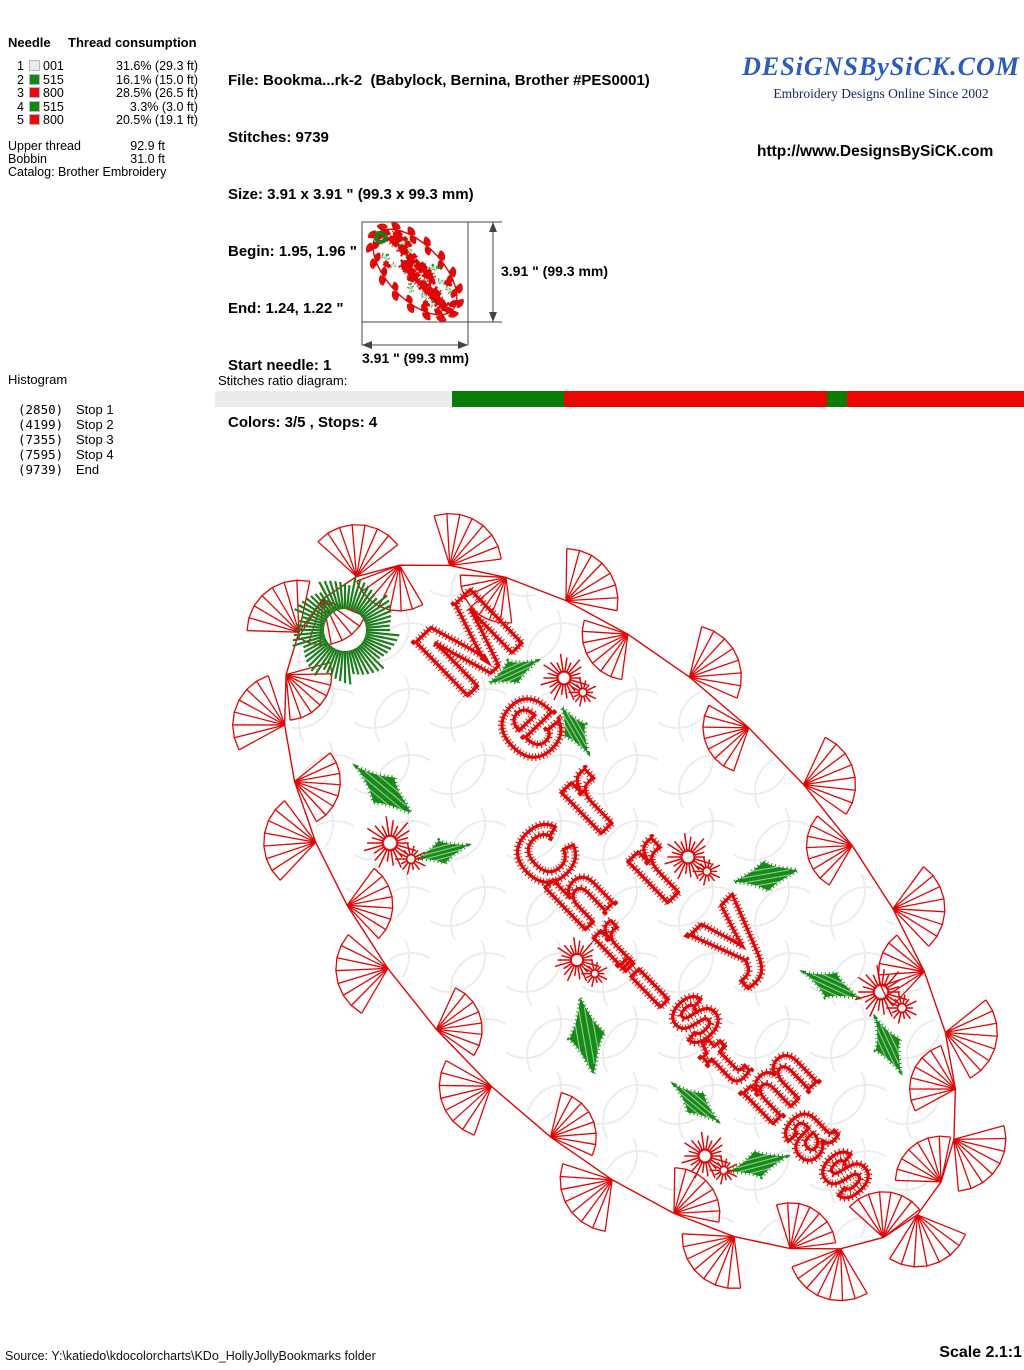 The height and width of the screenshot is (1370, 1024). What do you see at coordinates (415, 358) in the screenshot?
I see `dim-width-label: 3.91 " (99.3 mm)` at bounding box center [415, 358].